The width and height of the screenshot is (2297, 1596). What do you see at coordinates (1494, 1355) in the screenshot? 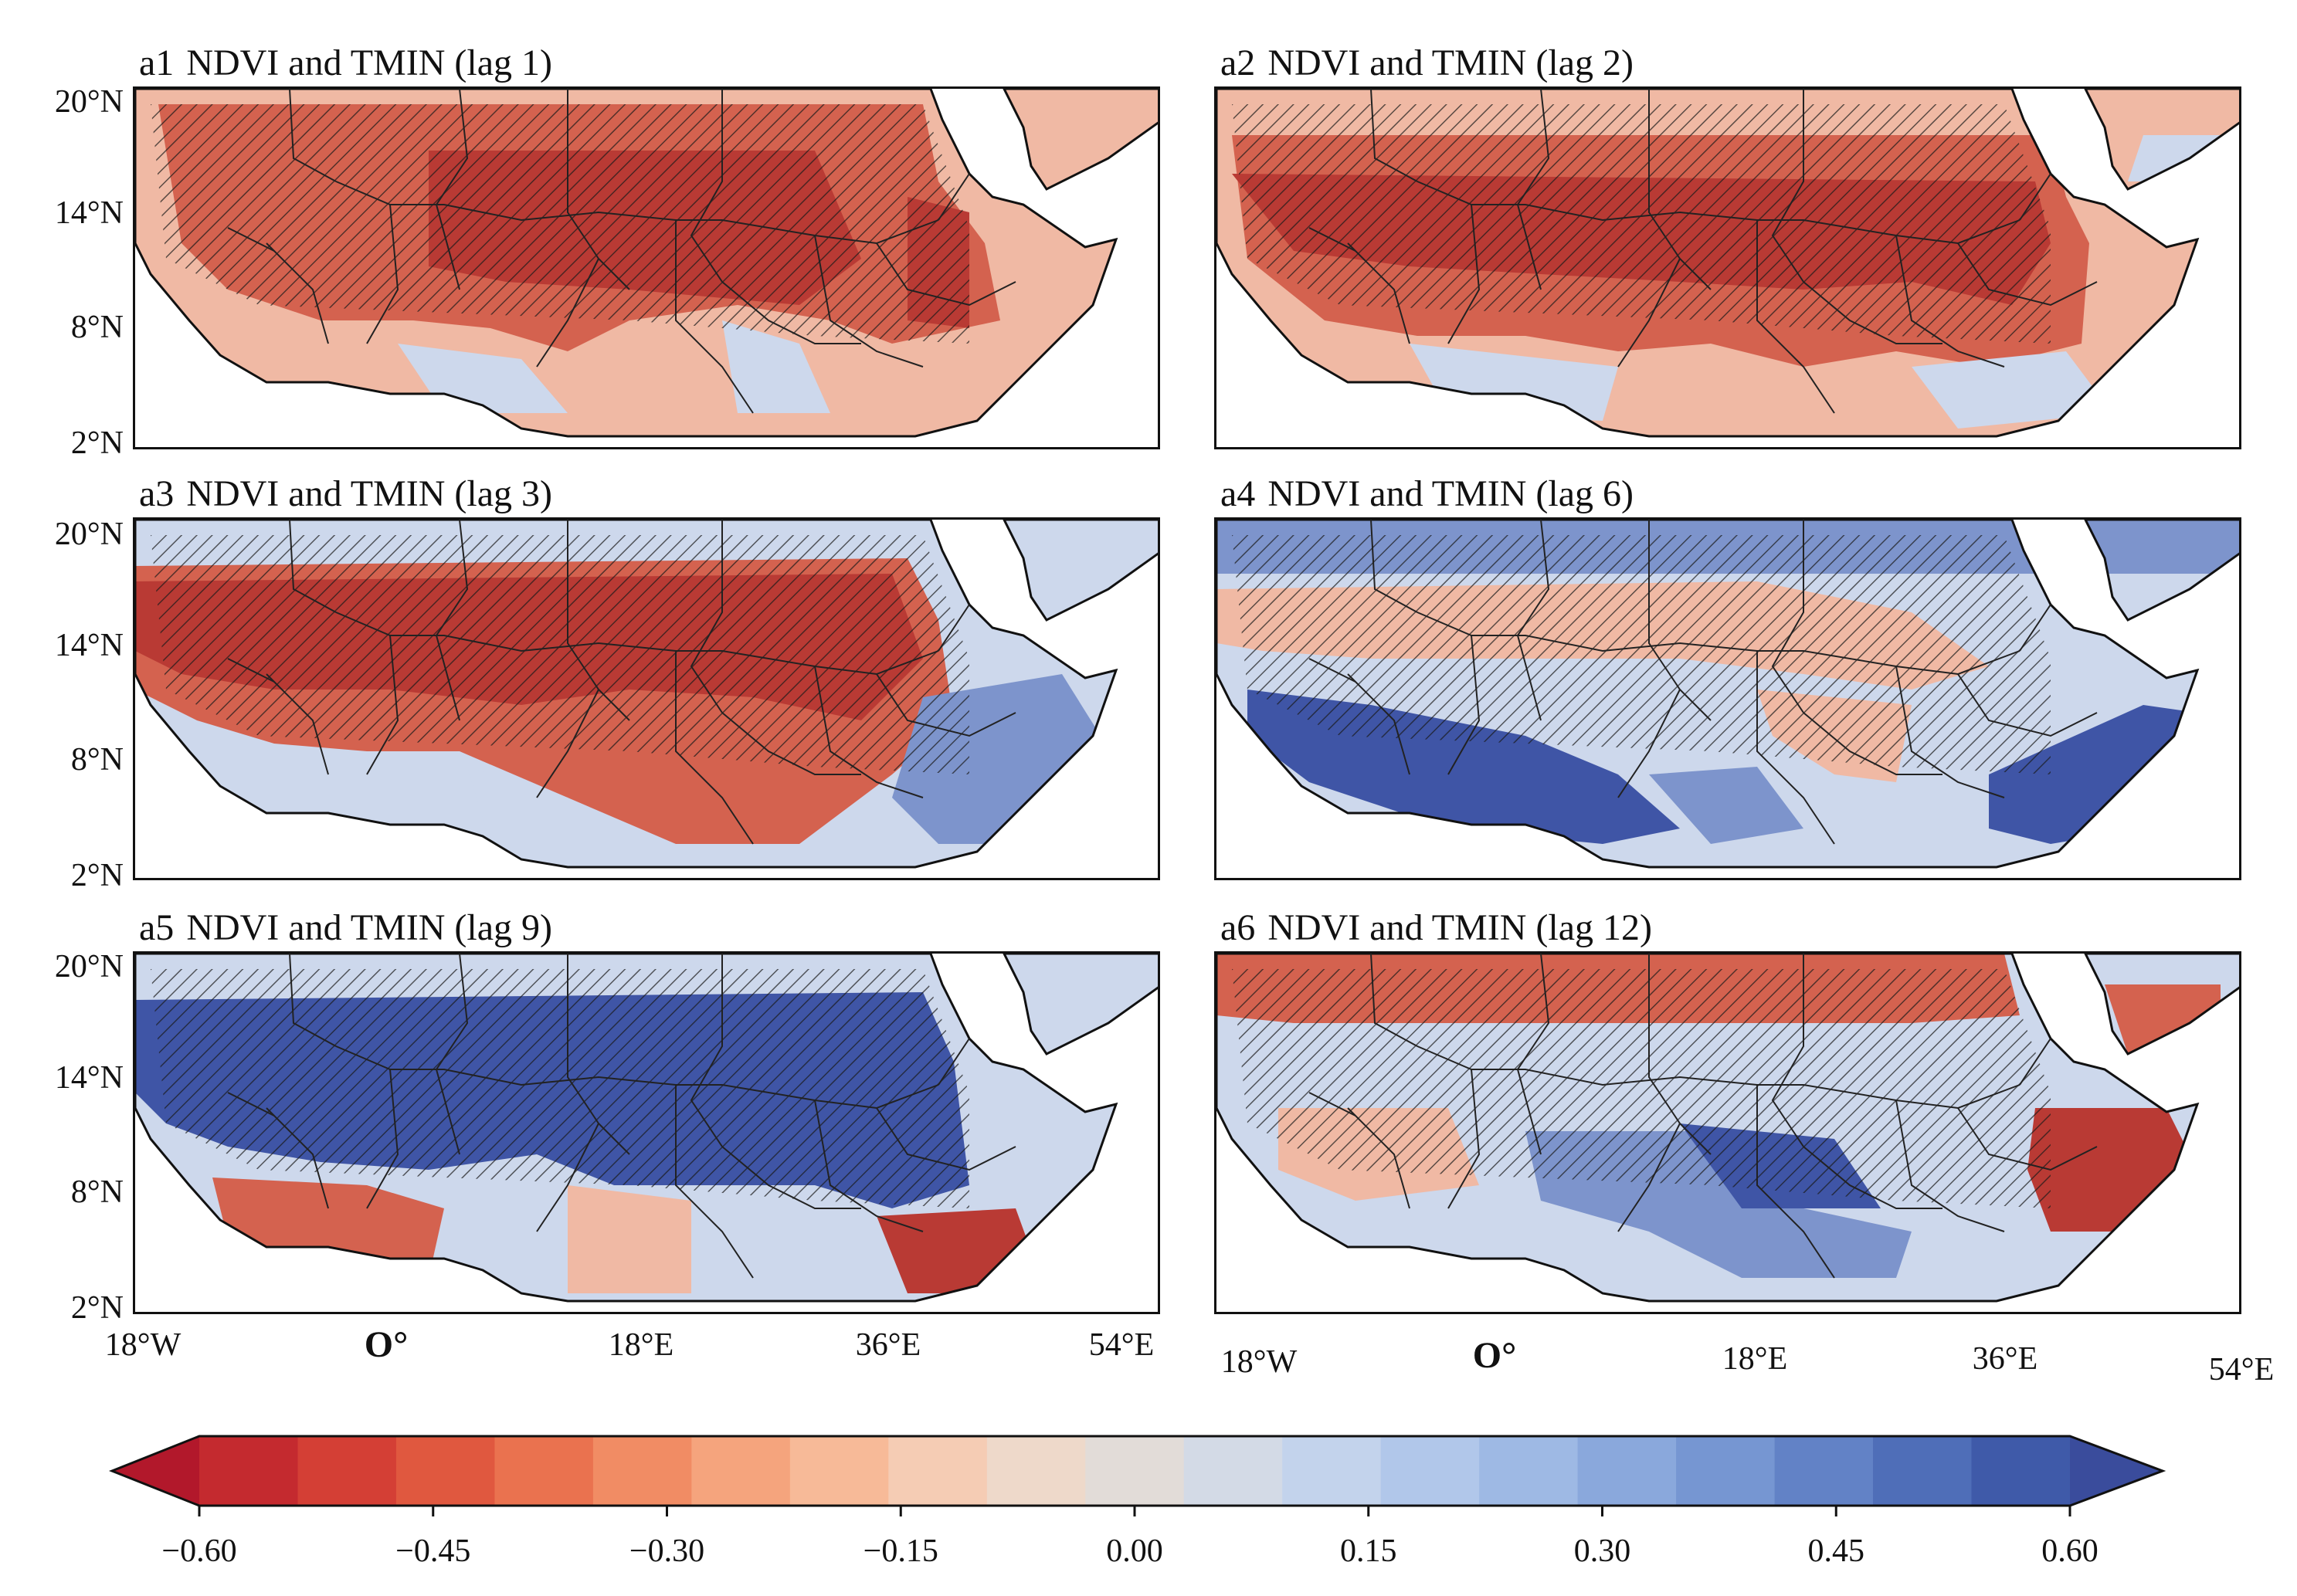
I see `lon-label: O°` at bounding box center [1494, 1355].